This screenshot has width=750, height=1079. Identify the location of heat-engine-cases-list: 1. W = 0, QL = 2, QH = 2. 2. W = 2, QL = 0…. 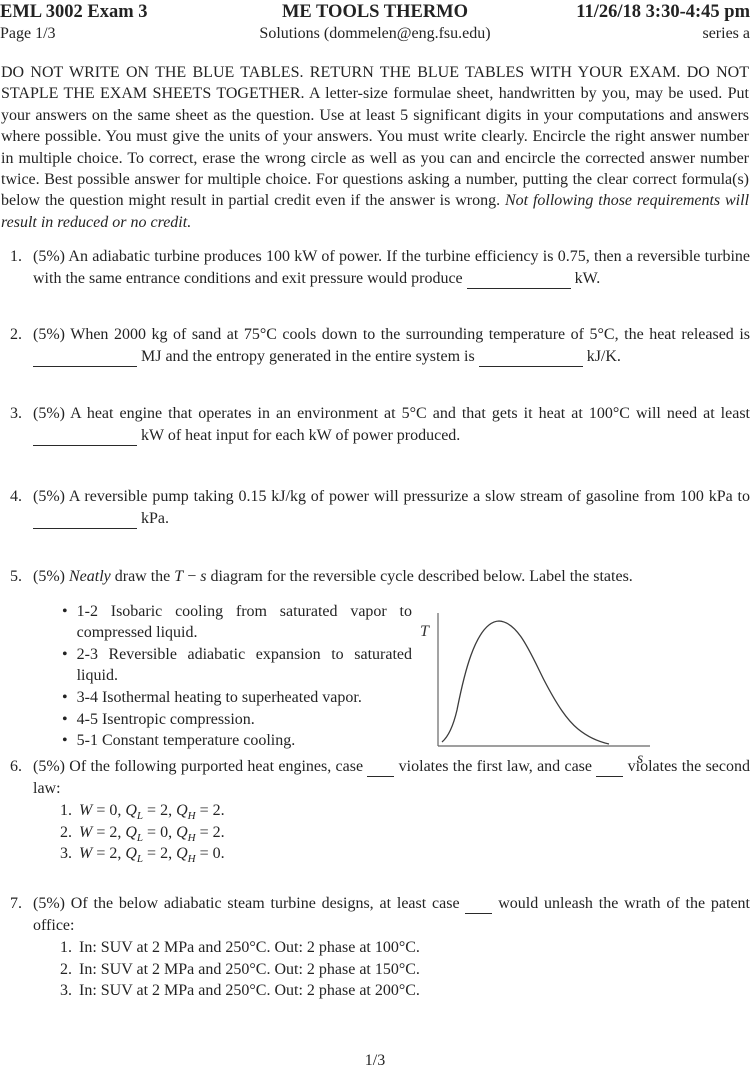
(405, 832).